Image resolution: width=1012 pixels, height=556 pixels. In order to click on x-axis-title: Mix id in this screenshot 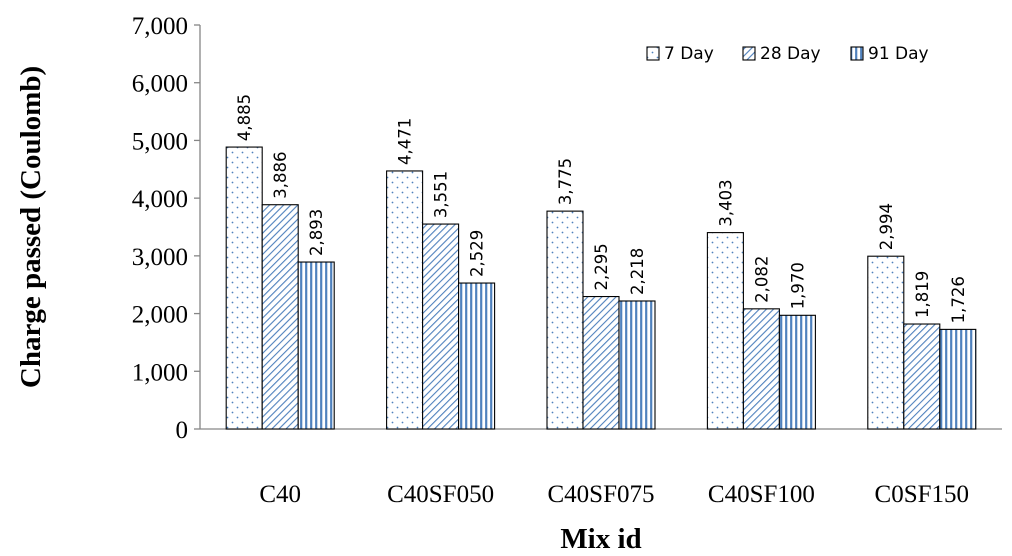, I will do `click(600, 539)`.